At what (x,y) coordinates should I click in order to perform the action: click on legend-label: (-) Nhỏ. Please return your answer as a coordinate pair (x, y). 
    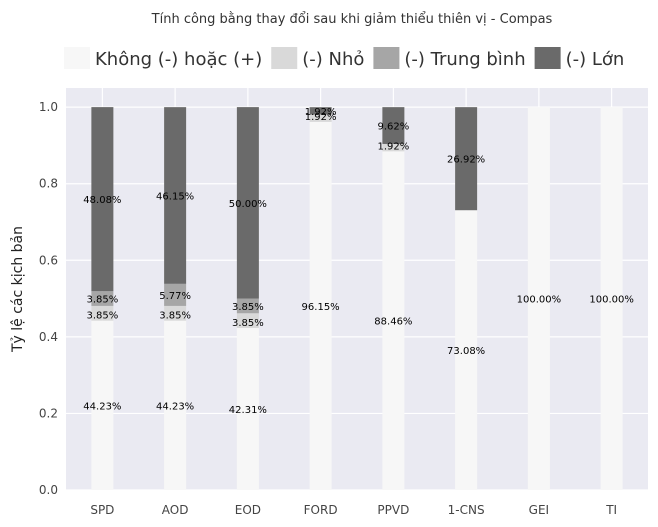
    Looking at the image, I should click on (333, 59).